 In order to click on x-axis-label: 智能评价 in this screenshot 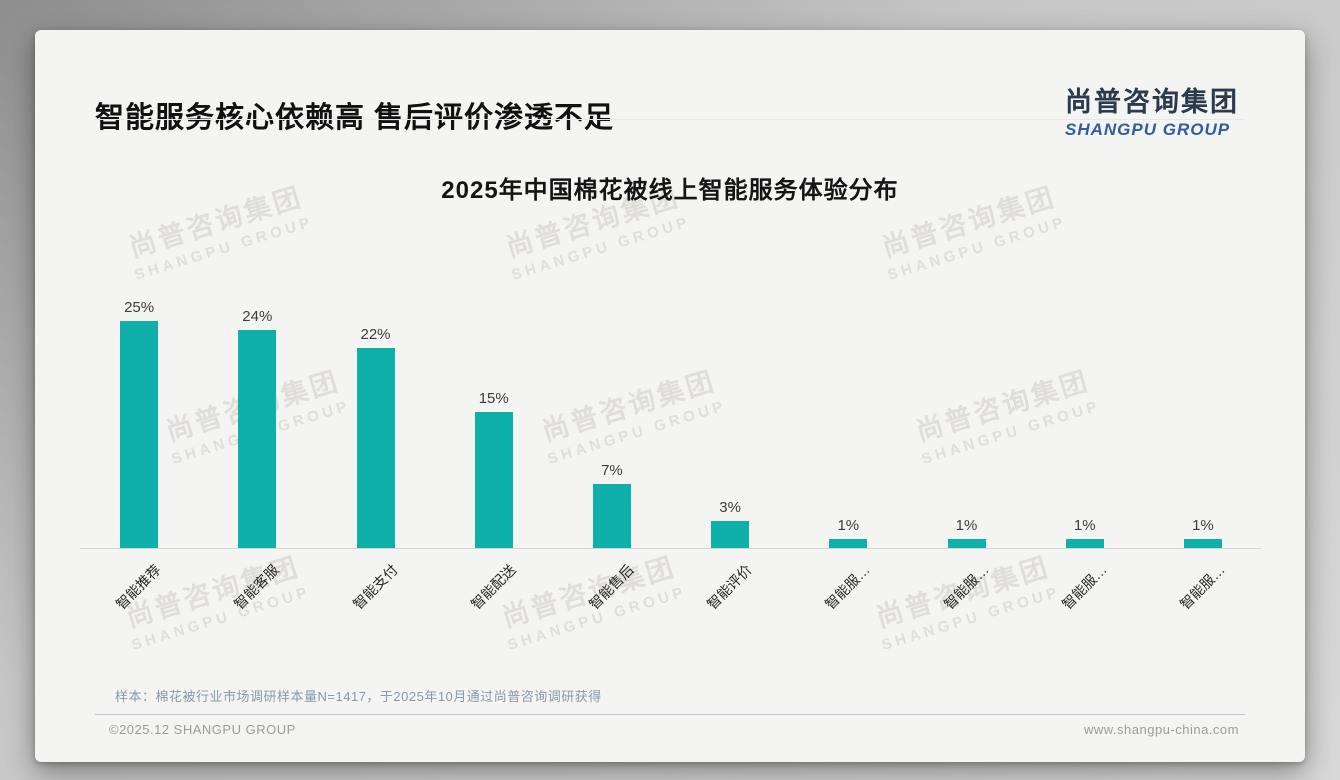, I will do `click(729, 587)`.